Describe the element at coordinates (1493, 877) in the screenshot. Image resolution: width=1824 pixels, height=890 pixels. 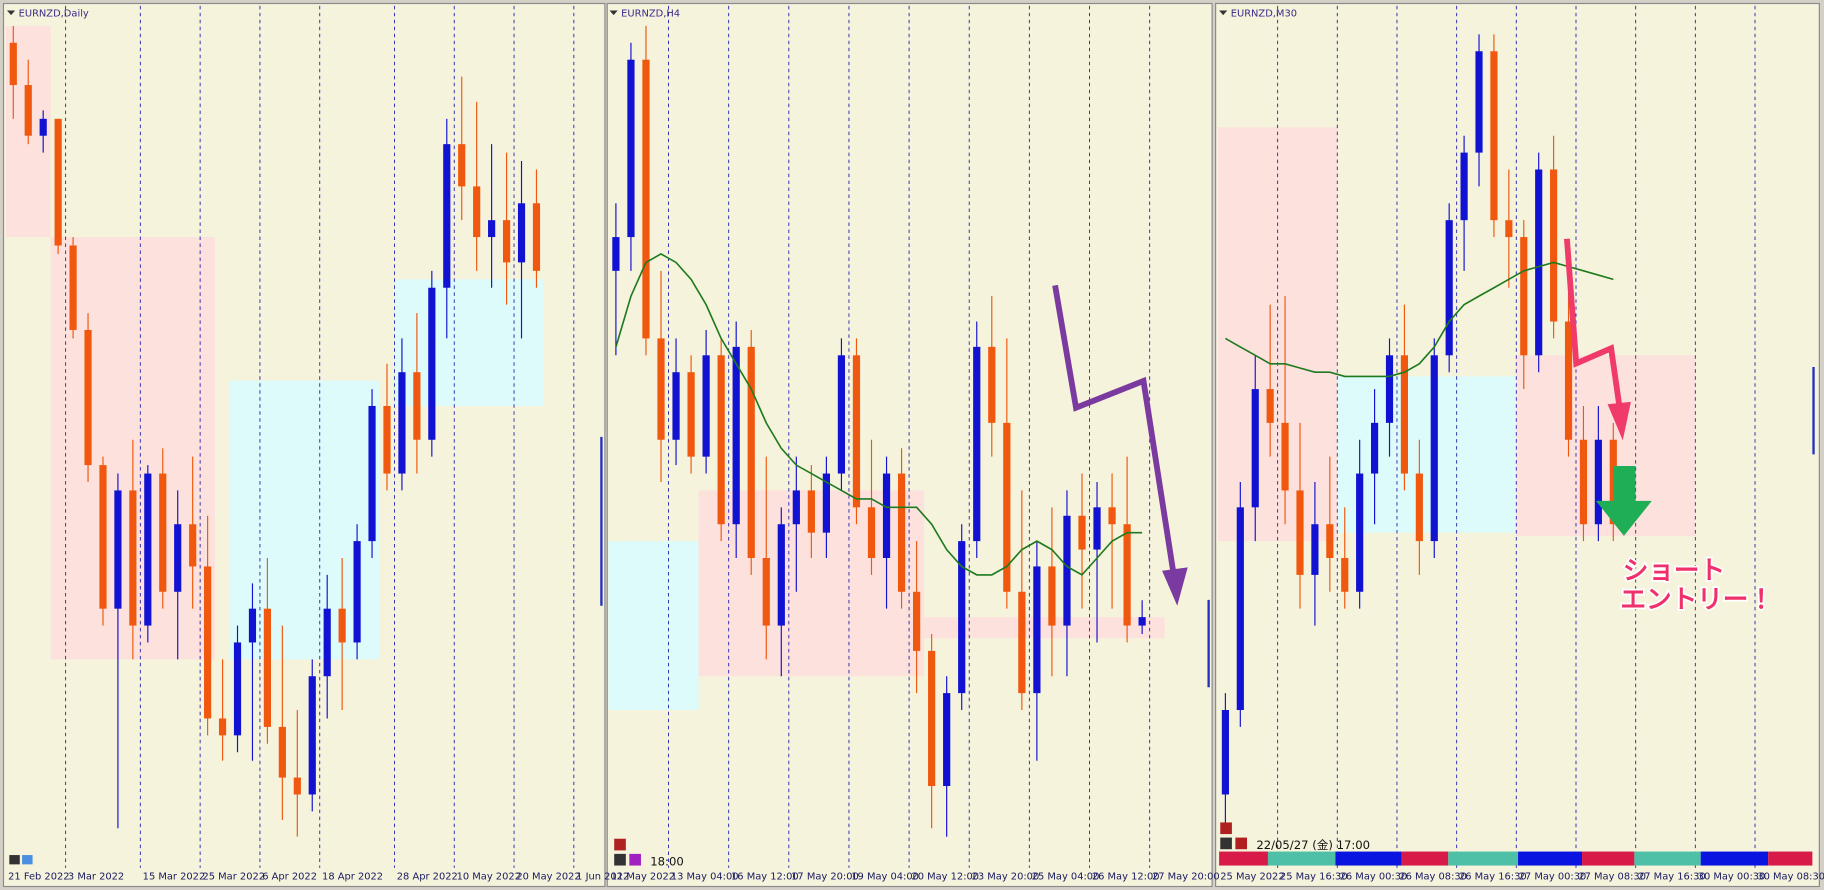
I see `x-tick-label: 26 May 16:30` at that location.